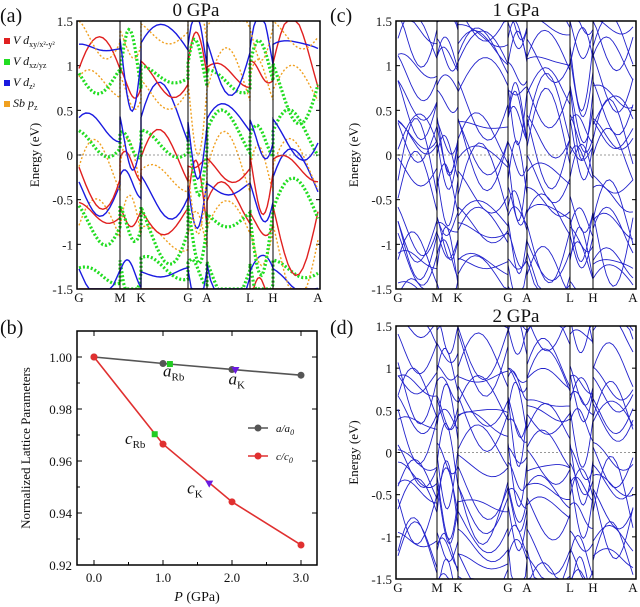  I want to click on legend-label: V dxy/x²-y², so click(34, 41).